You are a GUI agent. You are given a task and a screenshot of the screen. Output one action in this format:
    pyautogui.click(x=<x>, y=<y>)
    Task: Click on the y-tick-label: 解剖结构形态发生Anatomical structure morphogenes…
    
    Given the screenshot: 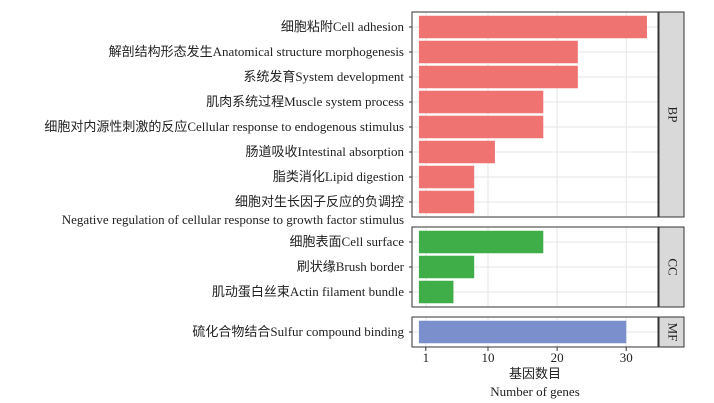 What is the action you would take?
    pyautogui.click(x=256, y=51)
    